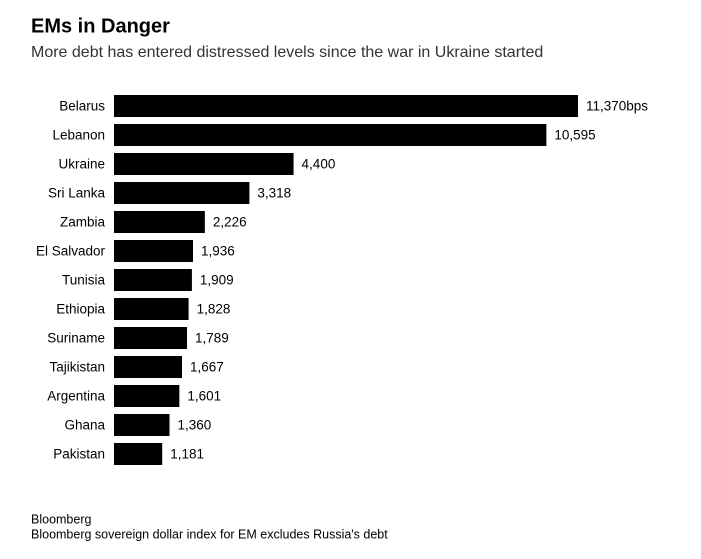 The width and height of the screenshot is (701, 559). I want to click on category-label: Zambia, so click(83, 222).